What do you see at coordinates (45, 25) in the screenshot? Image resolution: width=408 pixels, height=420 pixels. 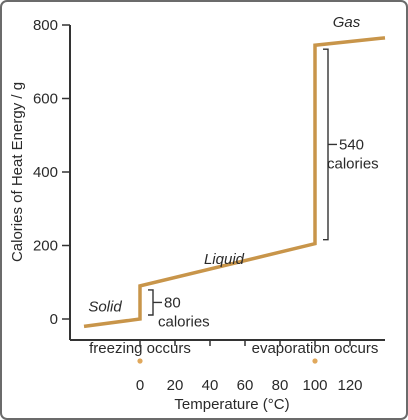 I see `y-tick-label: 800` at bounding box center [45, 25].